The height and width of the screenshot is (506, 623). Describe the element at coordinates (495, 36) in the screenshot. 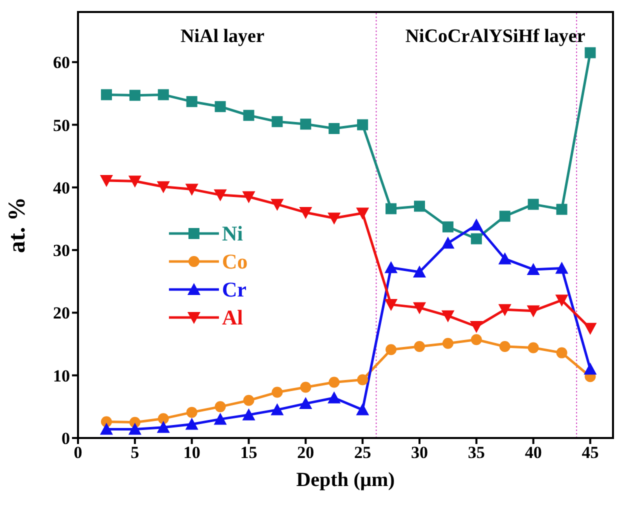

I see `annotation: NiCoCrAlYSiHf layer` at that location.